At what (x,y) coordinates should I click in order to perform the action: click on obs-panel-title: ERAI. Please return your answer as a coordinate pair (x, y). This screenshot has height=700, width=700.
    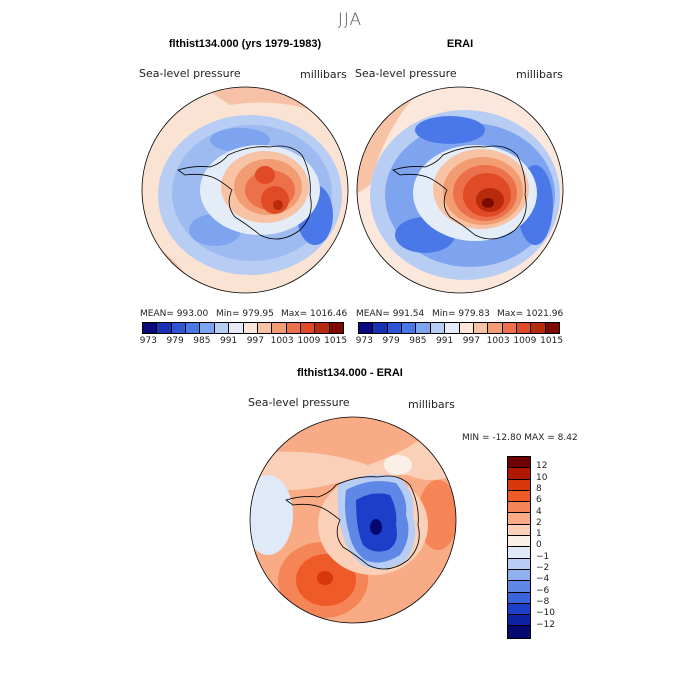
    Looking at the image, I should click on (460, 44).